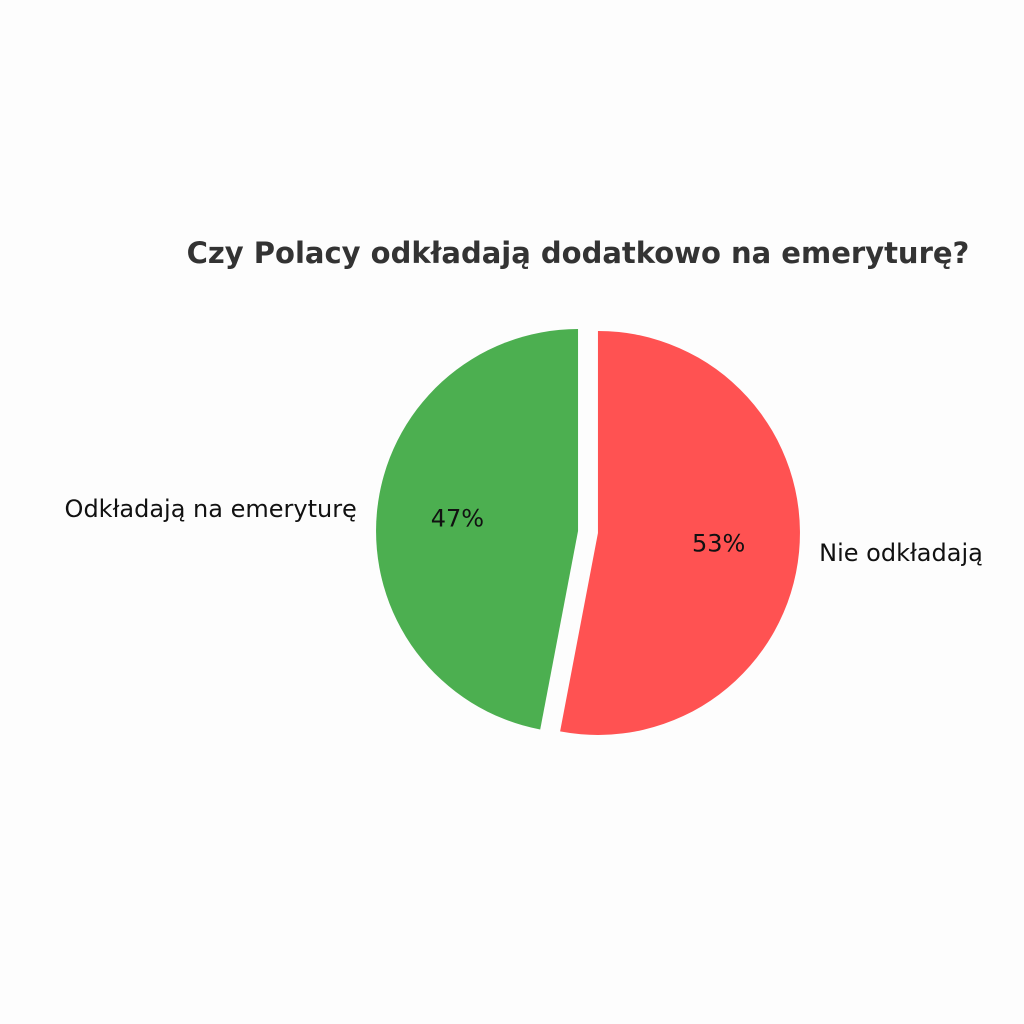  What do you see at coordinates (901, 553) in the screenshot?
I see `slice-label: Nie odkładają` at bounding box center [901, 553].